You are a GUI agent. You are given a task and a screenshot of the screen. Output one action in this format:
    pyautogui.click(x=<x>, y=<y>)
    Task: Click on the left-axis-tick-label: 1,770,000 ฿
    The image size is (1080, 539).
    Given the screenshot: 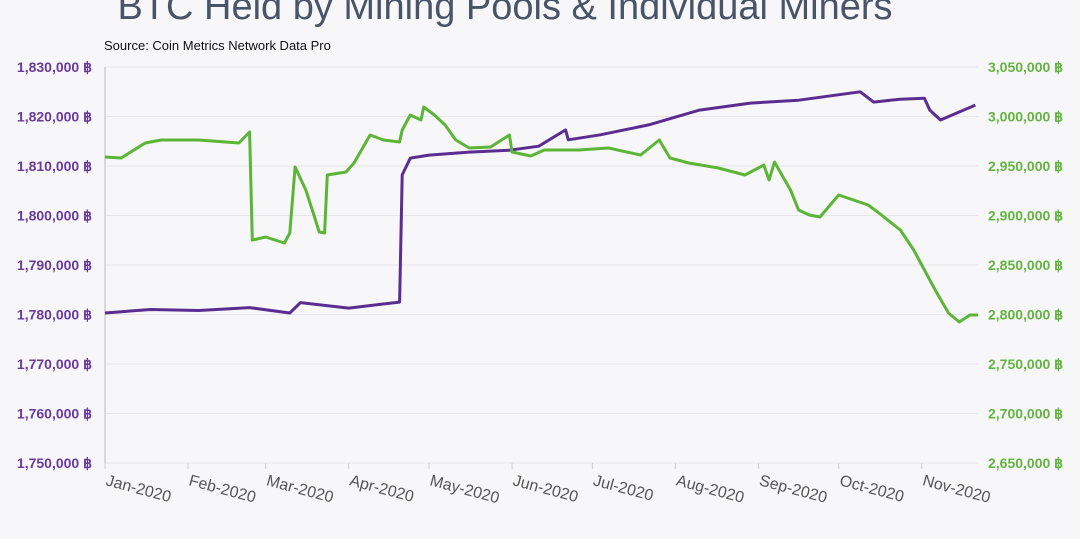 What is the action you would take?
    pyautogui.click(x=54, y=364)
    